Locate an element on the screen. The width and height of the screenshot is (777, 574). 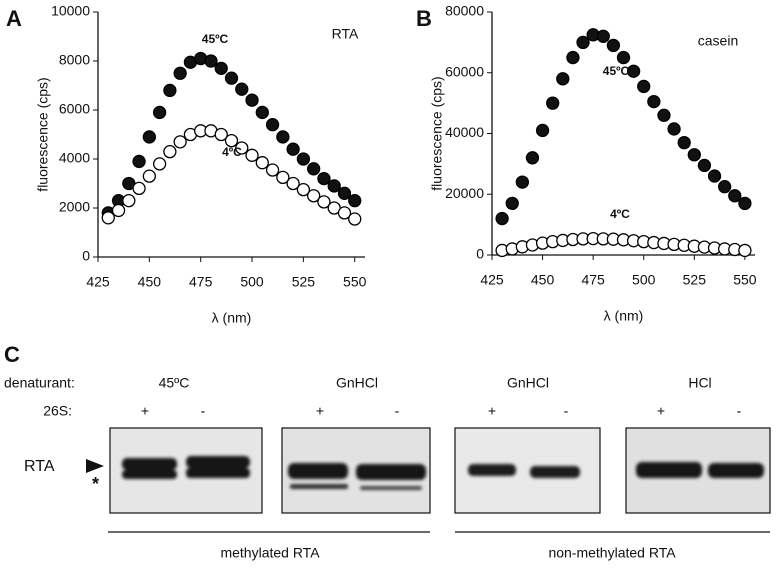
y-tick-label: 8000 is located at coordinates (74, 60).